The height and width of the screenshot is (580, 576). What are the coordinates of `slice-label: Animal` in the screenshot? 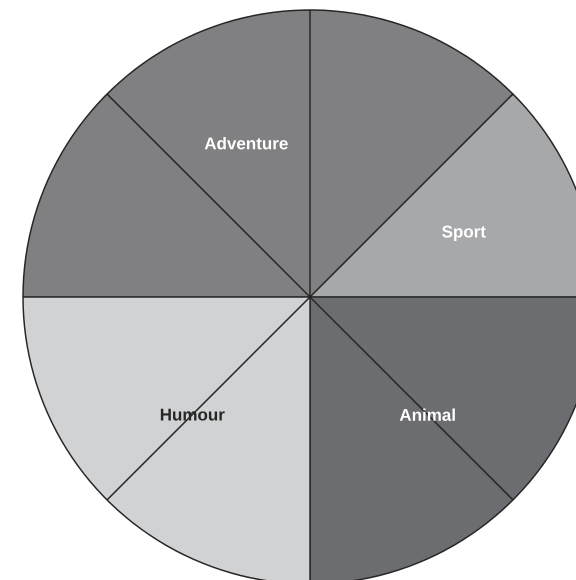 It's located at (427, 414).